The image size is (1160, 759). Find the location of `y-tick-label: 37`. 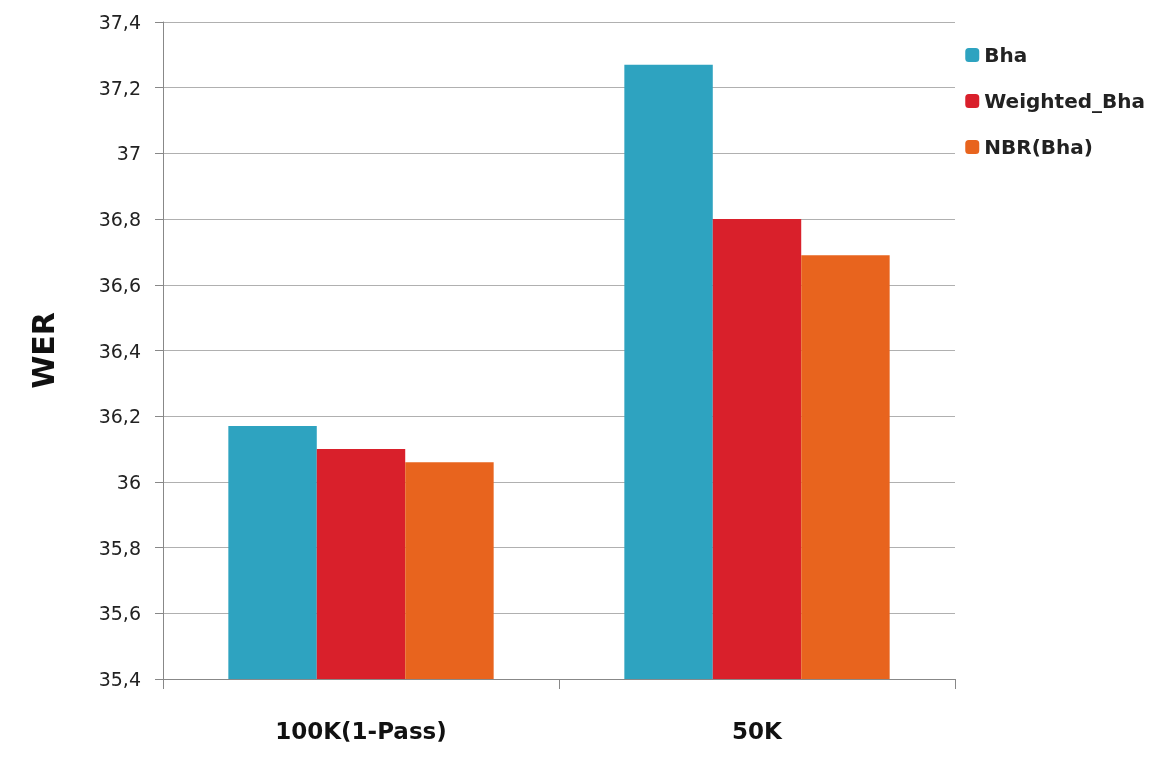

y-tick-label: 37 is located at coordinates (128, 153).